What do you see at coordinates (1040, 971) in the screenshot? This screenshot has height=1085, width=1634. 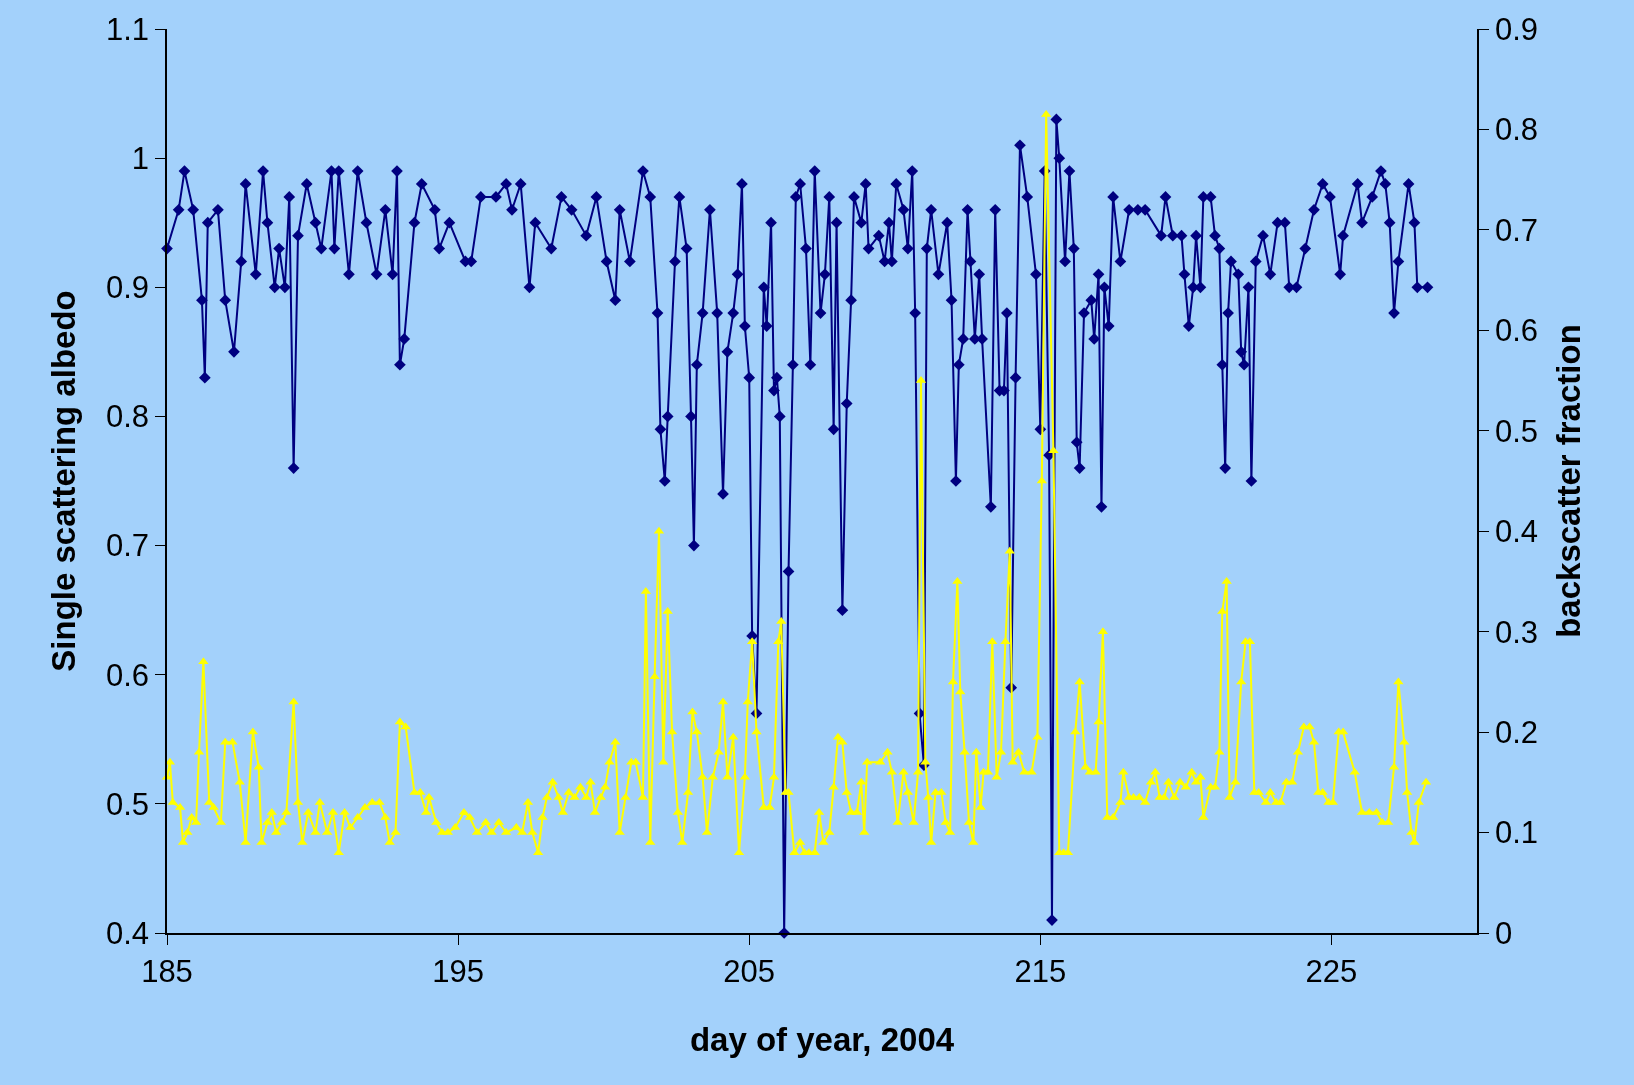 I see `x-tick-label: 215` at bounding box center [1040, 971].